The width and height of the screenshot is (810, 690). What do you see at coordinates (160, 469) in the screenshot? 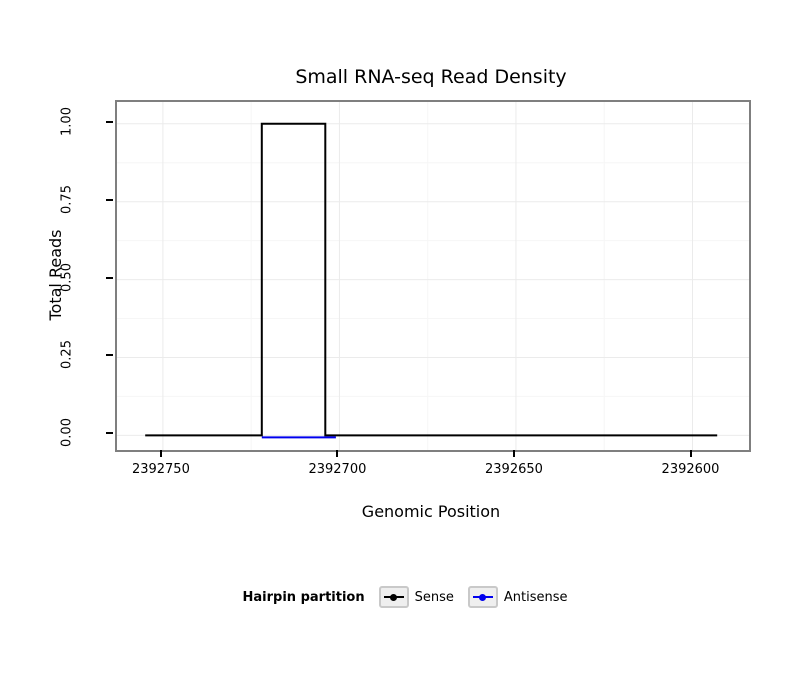
I see `x-tick-label: 2392750` at bounding box center [160, 469].